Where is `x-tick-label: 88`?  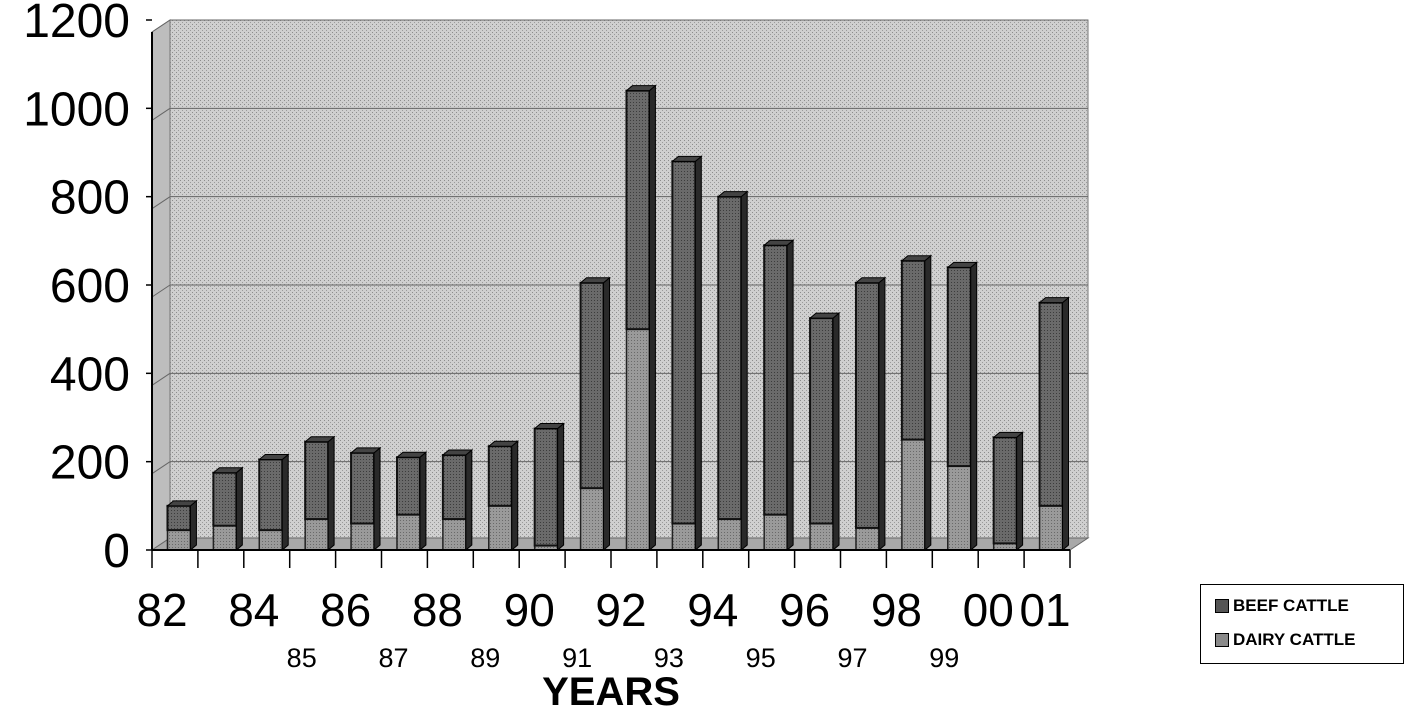 x-tick-label: 88 is located at coordinates (437, 610).